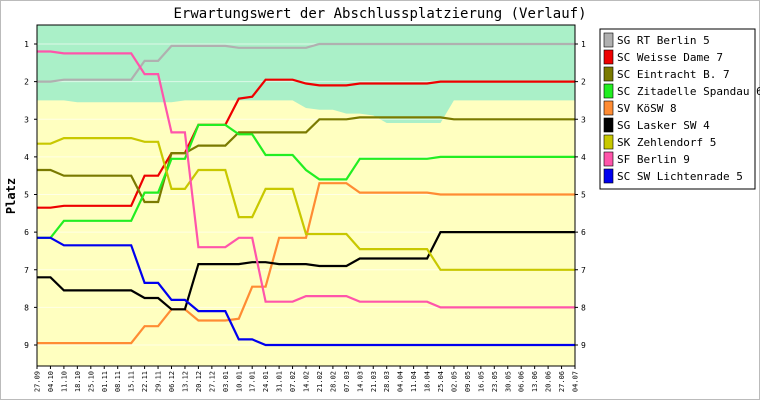 The width and height of the screenshot is (760, 405). I want to click on x-tick-label: 24.01, so click(266, 381).